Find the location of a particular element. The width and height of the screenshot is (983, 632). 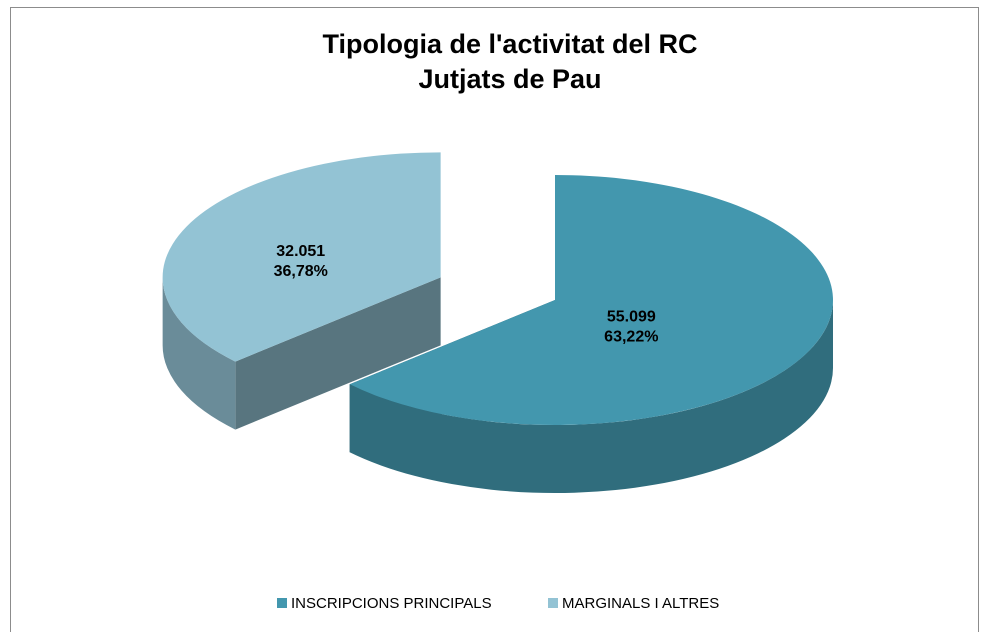

slice is located at coordinates (301, 257).